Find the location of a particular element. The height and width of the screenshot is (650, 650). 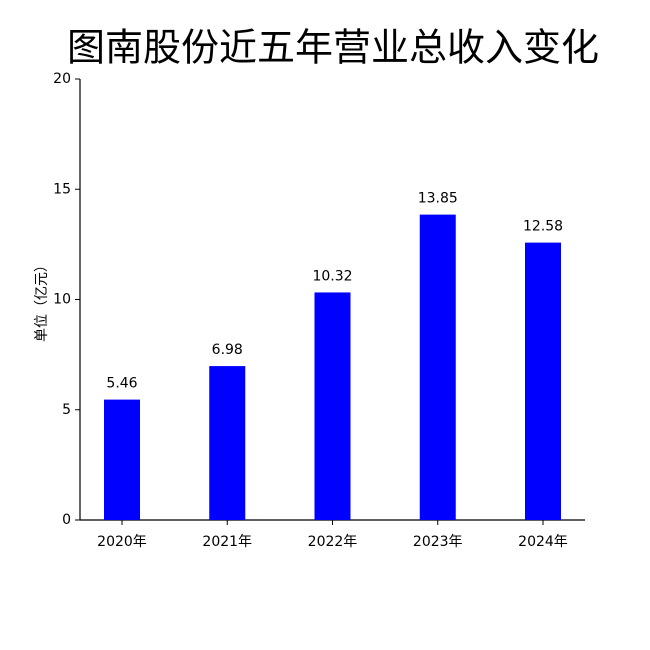

data-label: 13.85 is located at coordinates (438, 199).